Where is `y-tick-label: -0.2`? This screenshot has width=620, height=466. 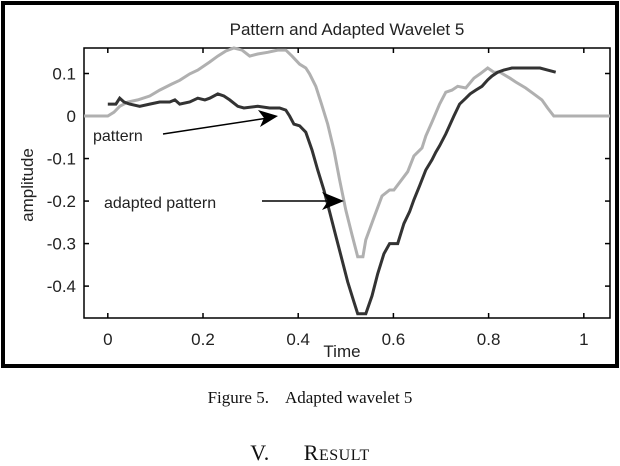
y-tick-label: -0.2 is located at coordinates (61, 201).